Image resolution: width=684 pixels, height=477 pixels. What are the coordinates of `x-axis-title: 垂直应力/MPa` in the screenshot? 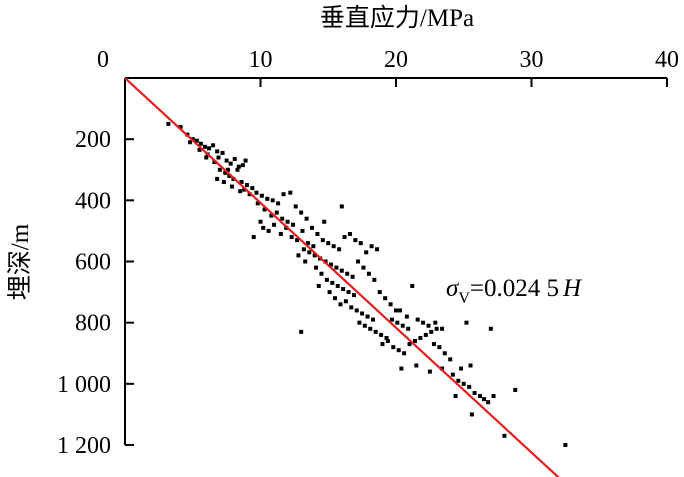 It's located at (397, 18).